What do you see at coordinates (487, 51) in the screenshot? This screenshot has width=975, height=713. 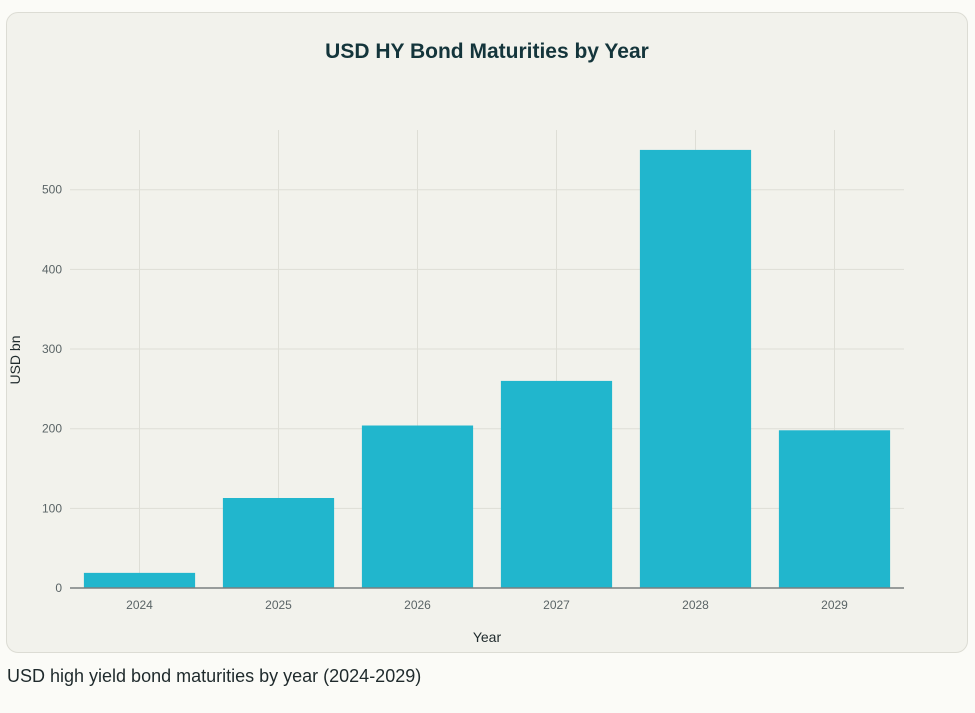 I see `chart-title: USD HY Bond Maturities by Year` at bounding box center [487, 51].